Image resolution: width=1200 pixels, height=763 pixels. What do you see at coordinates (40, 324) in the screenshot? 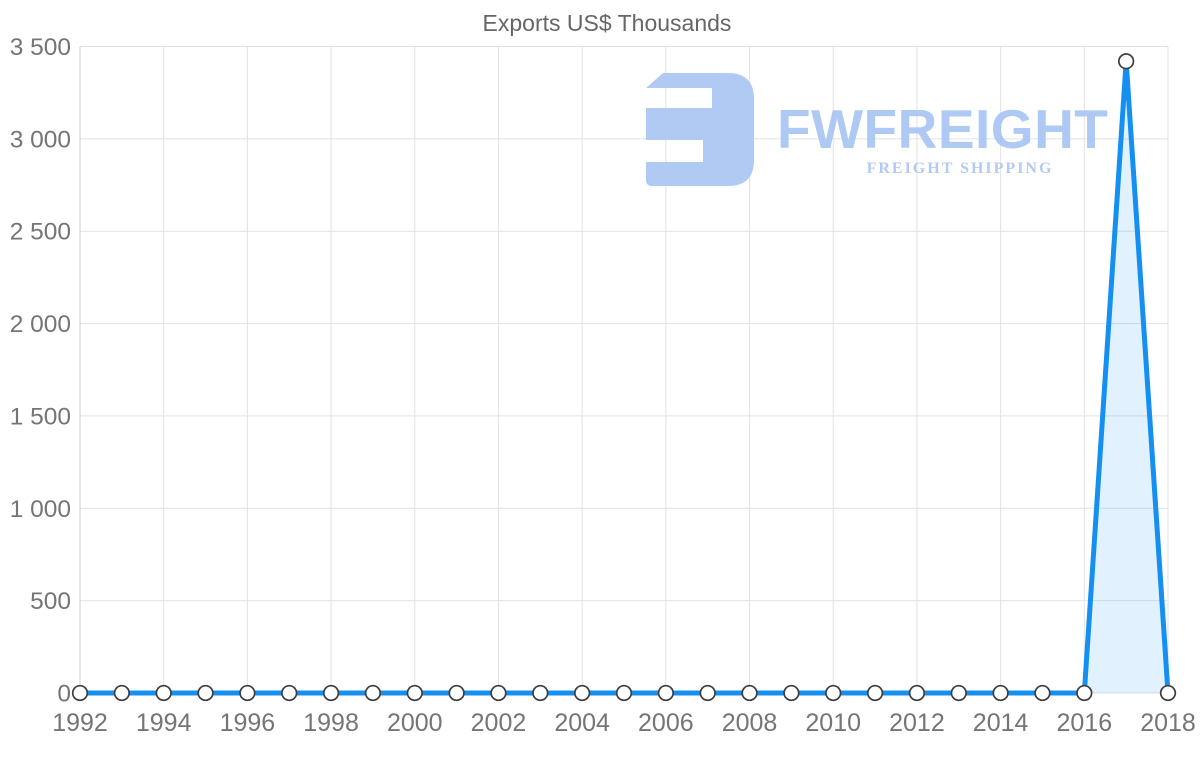
I see `y-tick-label: 2 000` at bounding box center [40, 324].